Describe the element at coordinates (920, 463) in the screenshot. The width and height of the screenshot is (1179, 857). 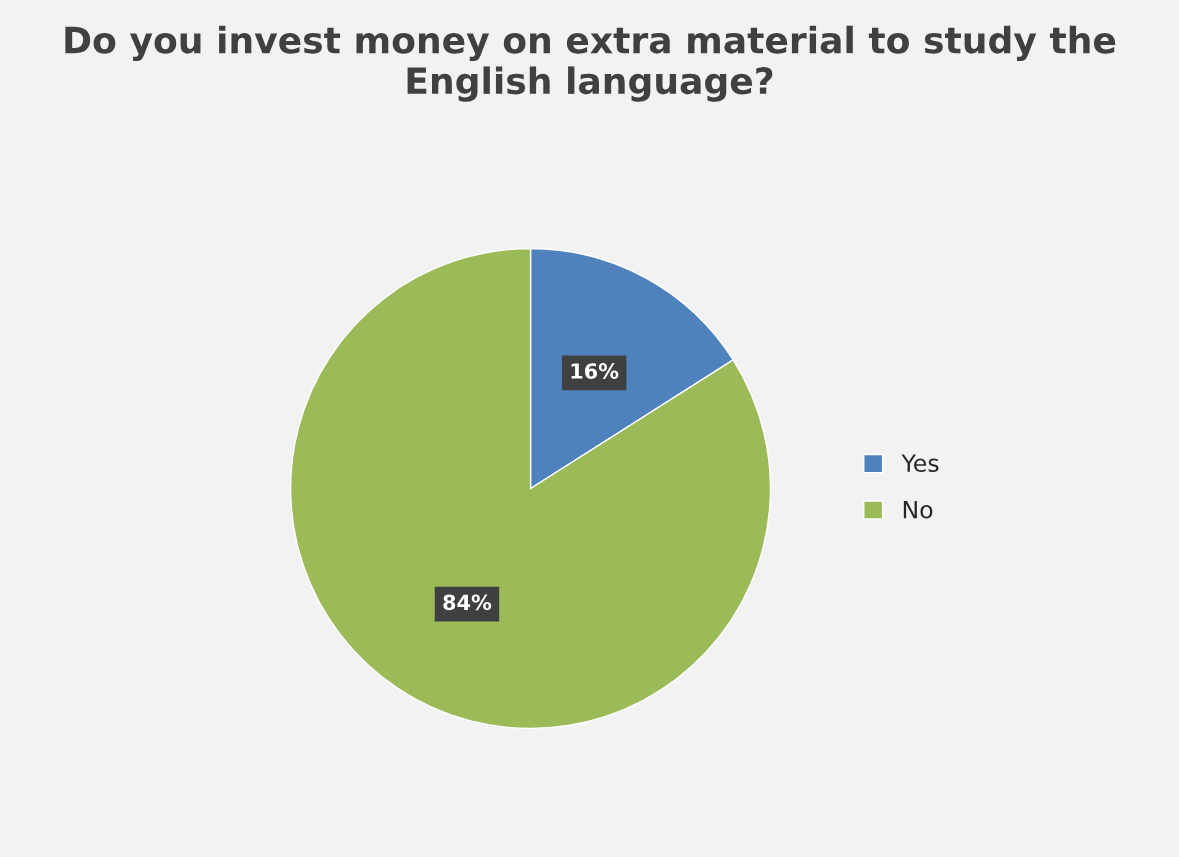
I see `legend-label: Yes` at that location.